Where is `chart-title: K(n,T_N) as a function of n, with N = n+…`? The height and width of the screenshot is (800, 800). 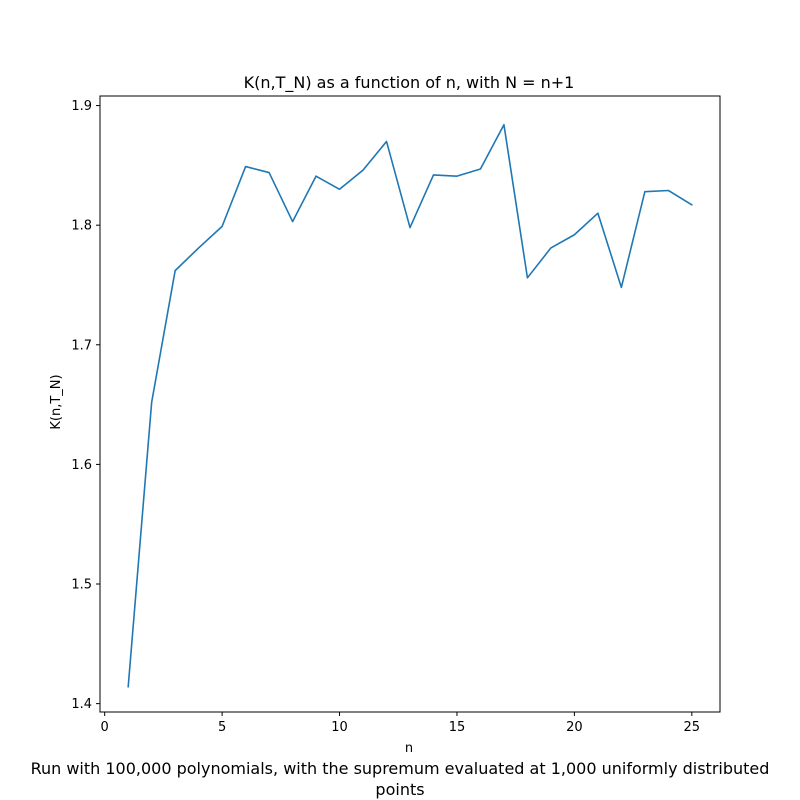 chart-title: K(n,T_N) as a function of n, with N = n+… is located at coordinates (409, 83).